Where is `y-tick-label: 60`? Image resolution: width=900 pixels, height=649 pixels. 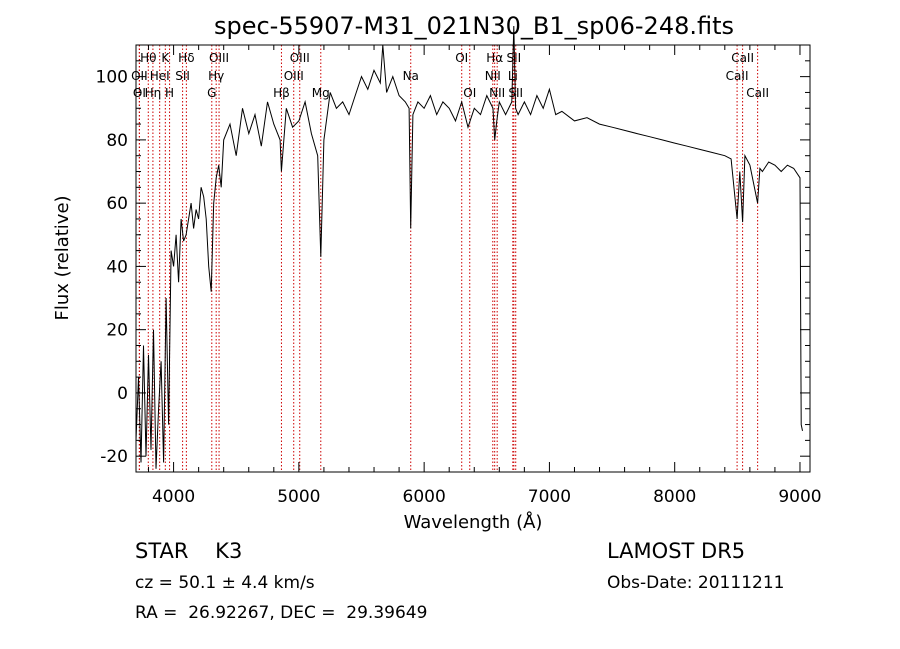 y-tick-label: 60 is located at coordinates (117, 204).